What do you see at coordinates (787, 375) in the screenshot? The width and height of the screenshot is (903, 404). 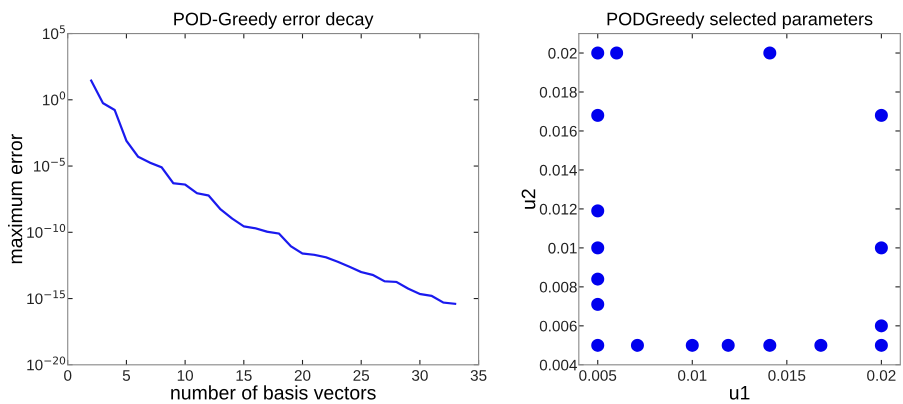 I see `x-tick-label: 0.015` at bounding box center [787, 375].